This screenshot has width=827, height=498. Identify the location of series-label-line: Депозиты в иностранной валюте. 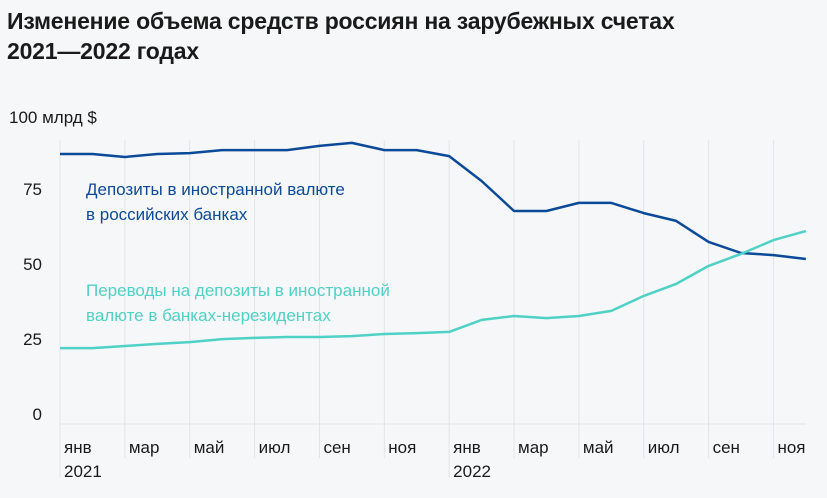
(215, 189).